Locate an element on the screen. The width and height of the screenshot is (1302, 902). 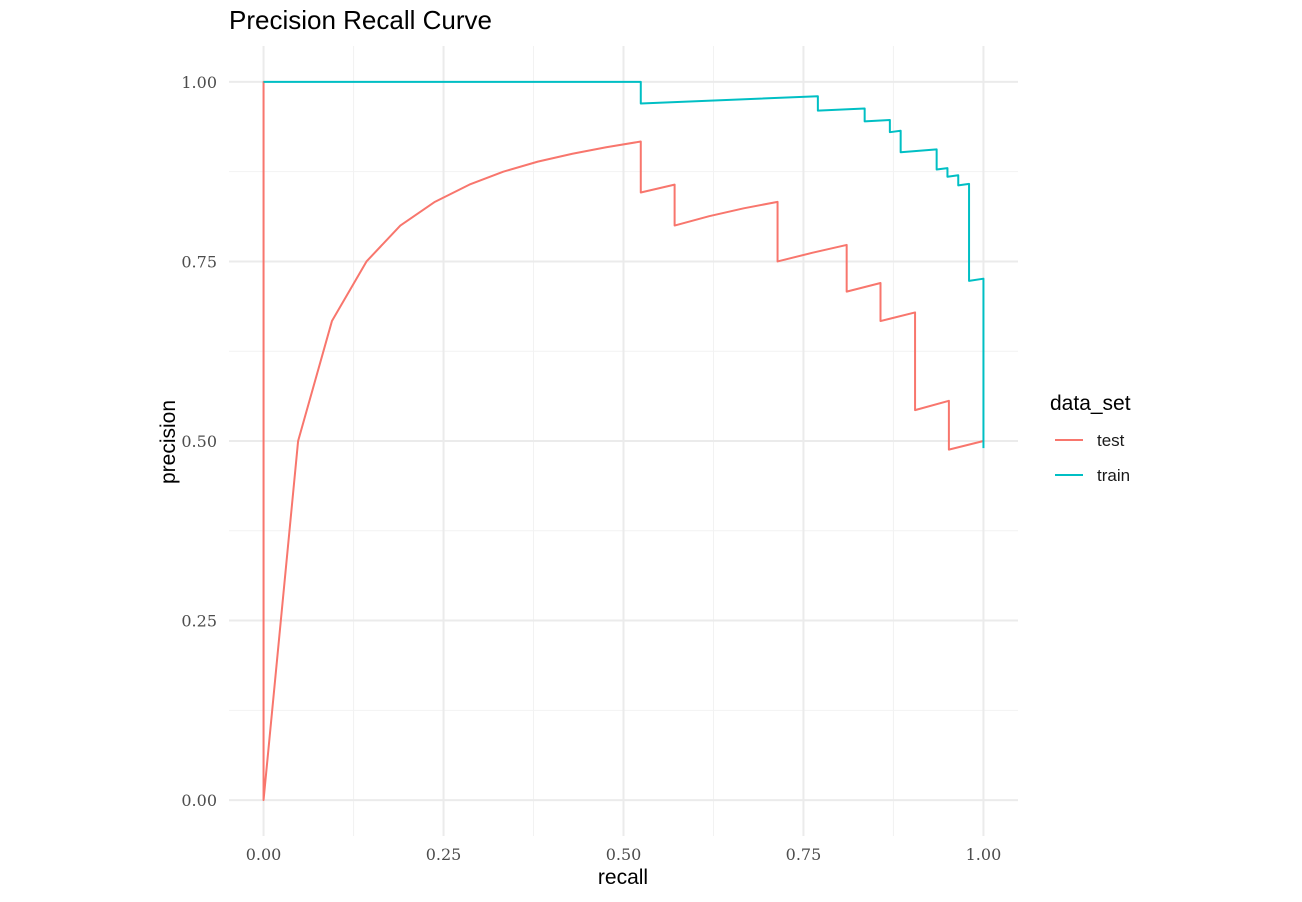
legend-label-test: test is located at coordinates (1111, 440).